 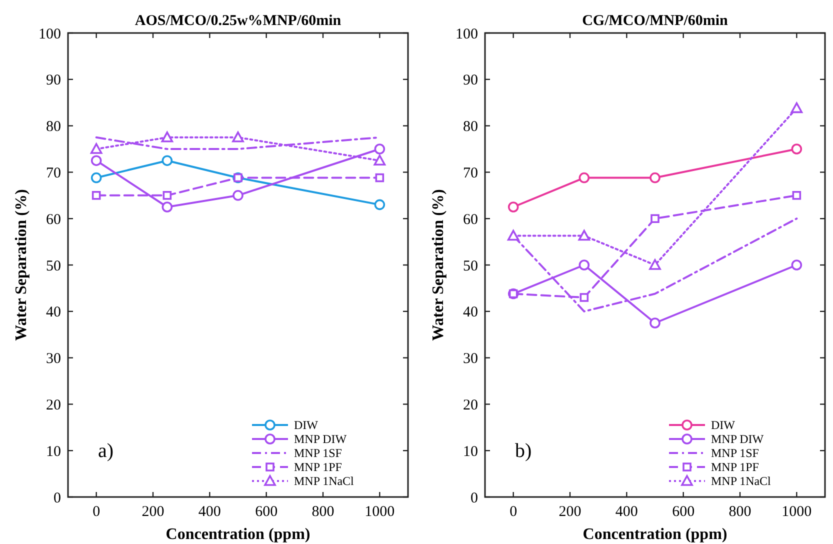 What do you see at coordinates (655, 21) in the screenshot?
I see `chart-title: CG/MCO/MNP/60min` at bounding box center [655, 21].